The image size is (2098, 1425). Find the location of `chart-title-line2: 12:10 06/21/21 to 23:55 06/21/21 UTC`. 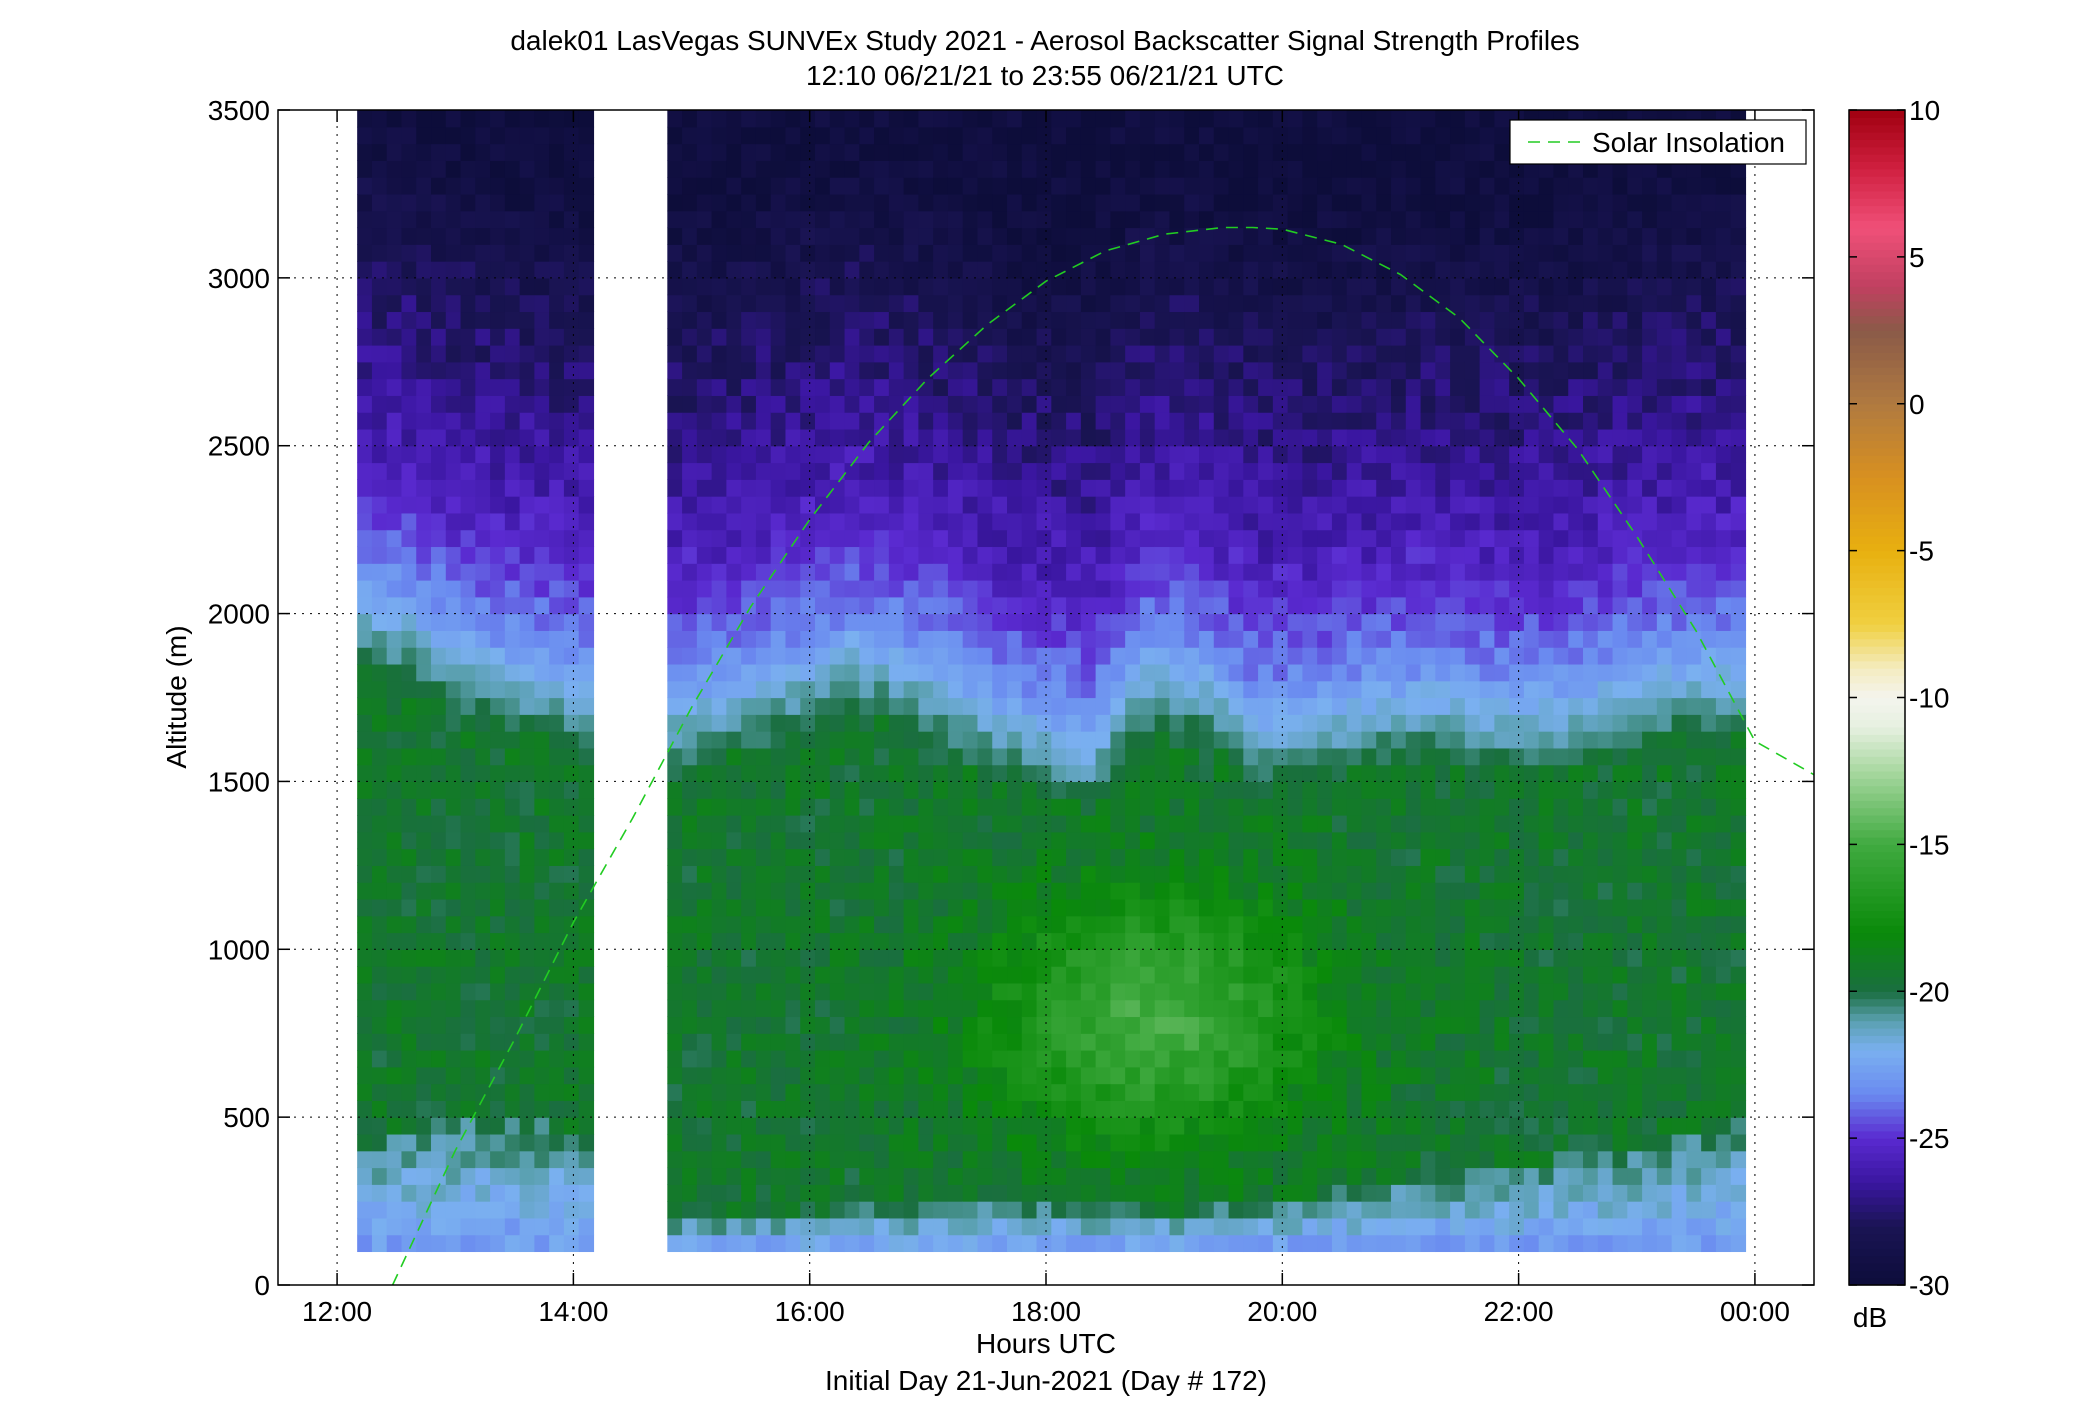

chart-title-line2: 12:10 06/21/21 to 23:55 06/21/21 UTC is located at coordinates (1045, 75).